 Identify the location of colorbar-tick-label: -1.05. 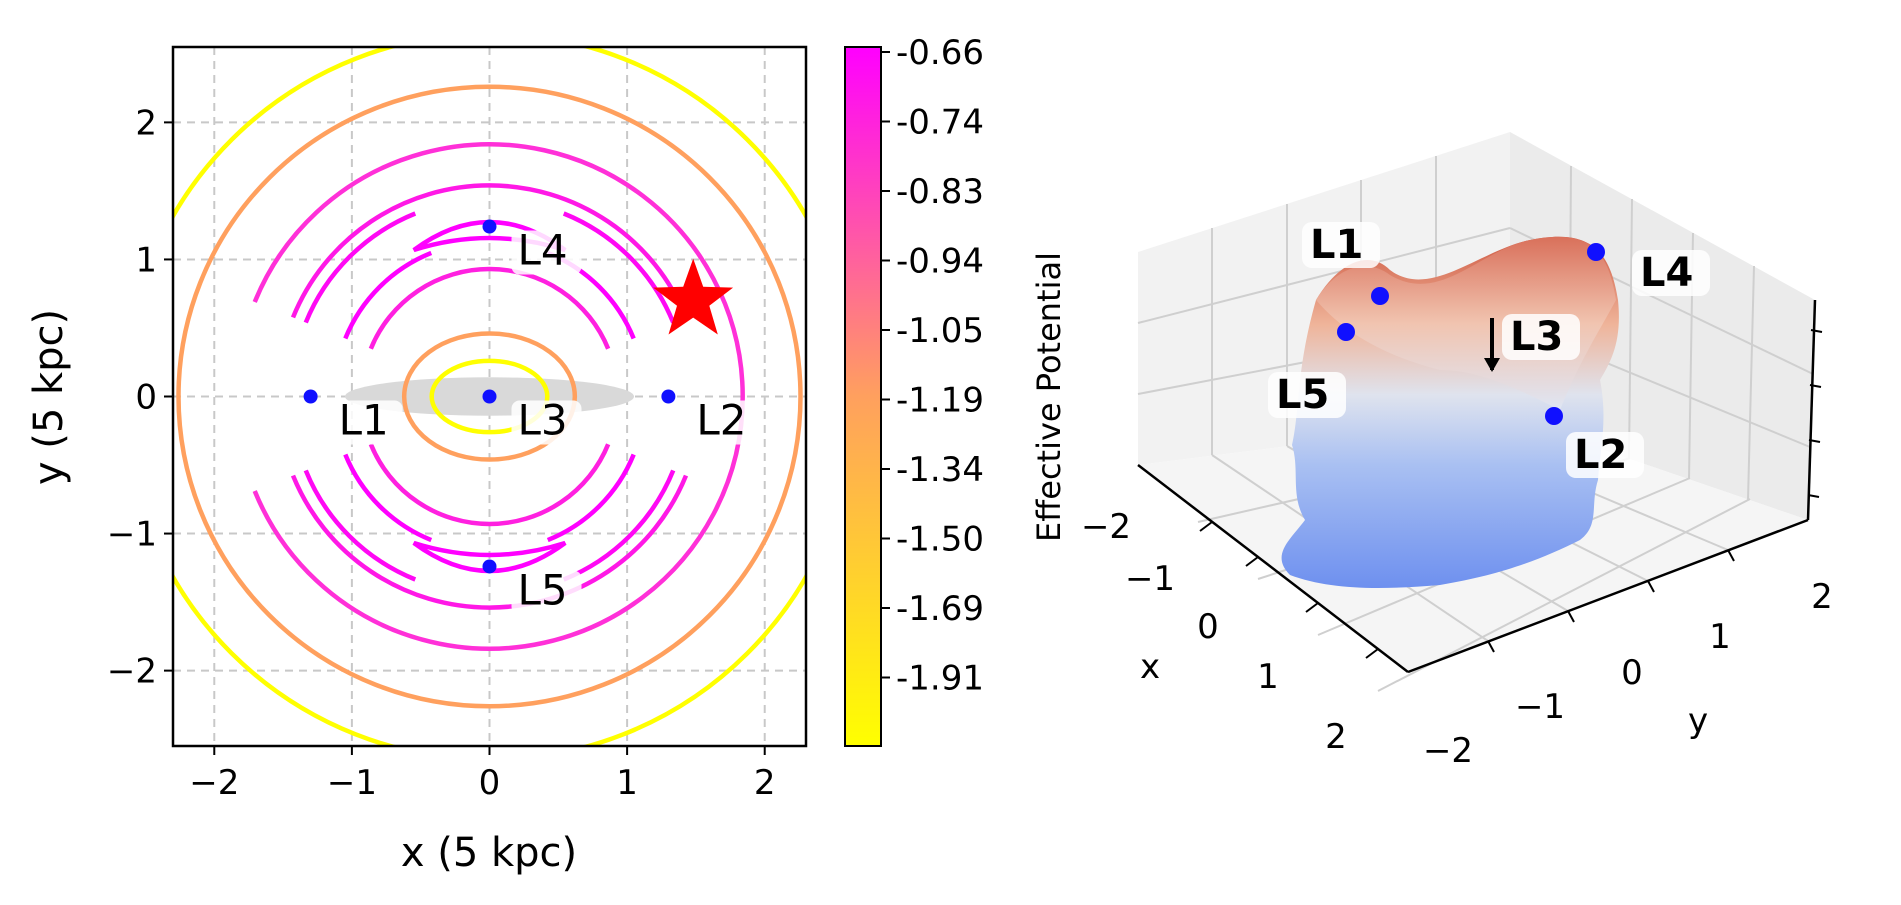
(940, 331).